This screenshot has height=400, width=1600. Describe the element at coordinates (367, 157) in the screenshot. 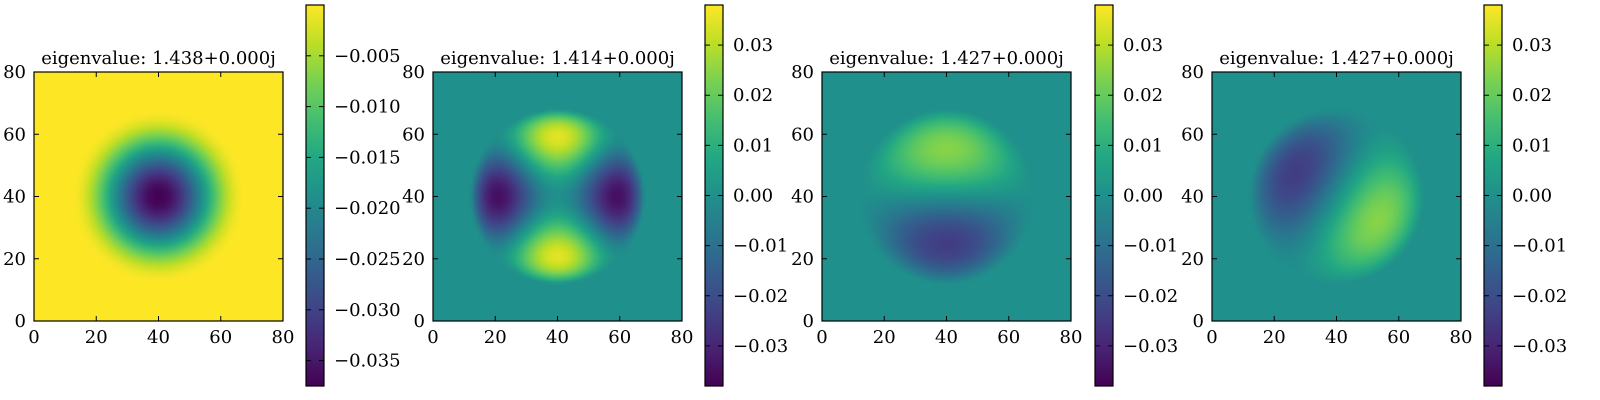

I see `colorbar-tick-label: −0.015` at that location.